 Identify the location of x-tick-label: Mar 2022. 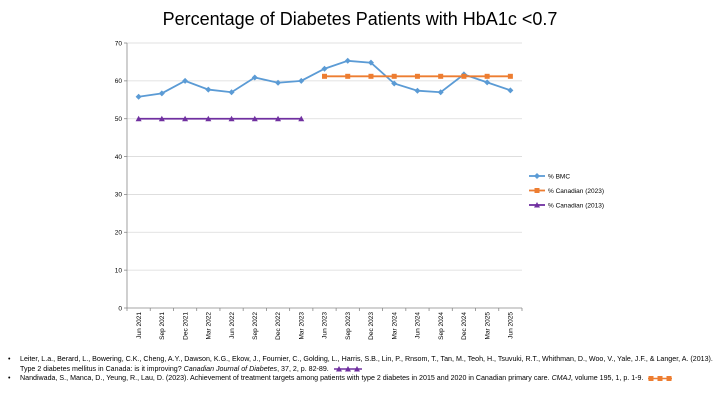
(209, 326).